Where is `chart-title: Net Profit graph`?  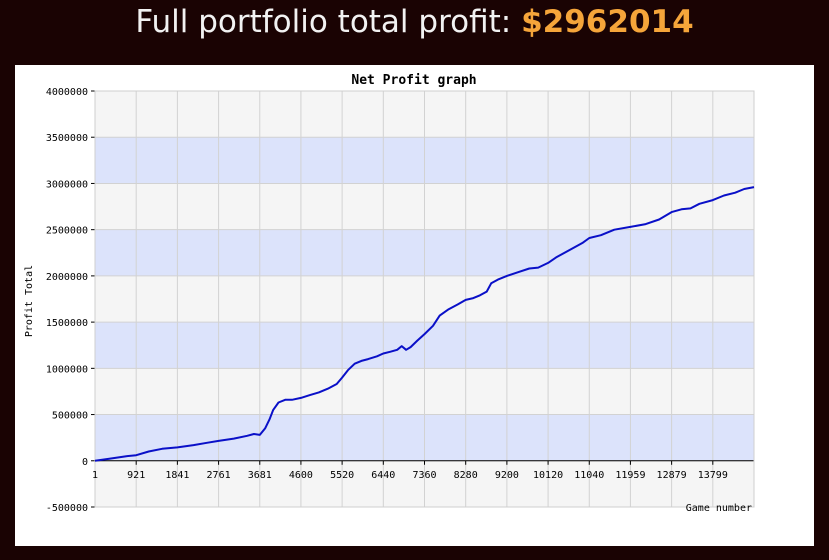
chart-title: Net Profit graph is located at coordinates (413, 80).